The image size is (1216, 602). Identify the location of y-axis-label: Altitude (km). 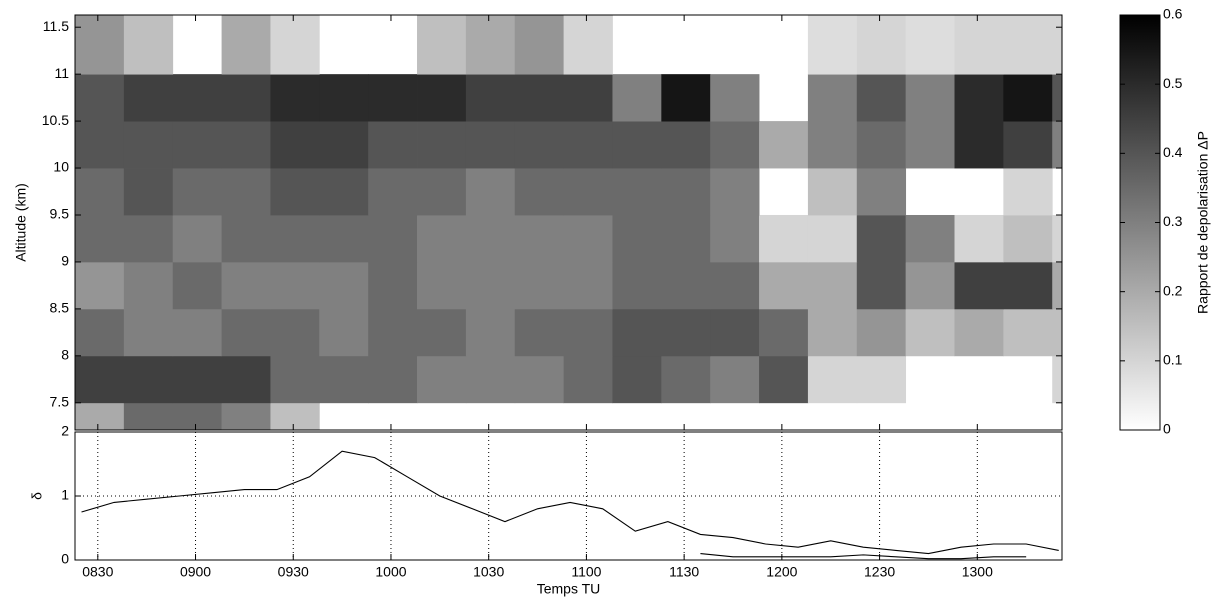
(21, 222).